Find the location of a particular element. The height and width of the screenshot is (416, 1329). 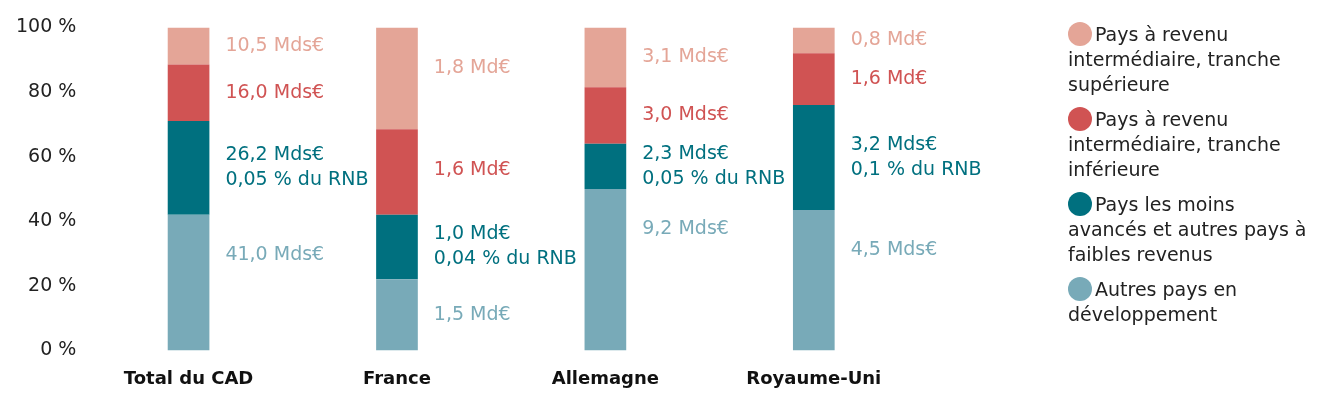

legend-label: Pays les moins avancés et autres pays à faibles revenus is located at coordinates (1187, 229).